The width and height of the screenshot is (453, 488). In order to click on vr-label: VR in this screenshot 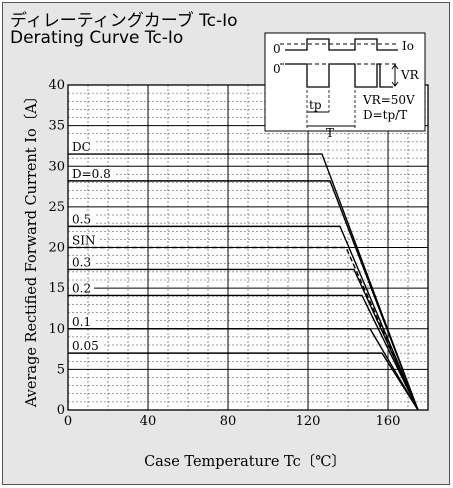, I will do `click(410, 75)`.